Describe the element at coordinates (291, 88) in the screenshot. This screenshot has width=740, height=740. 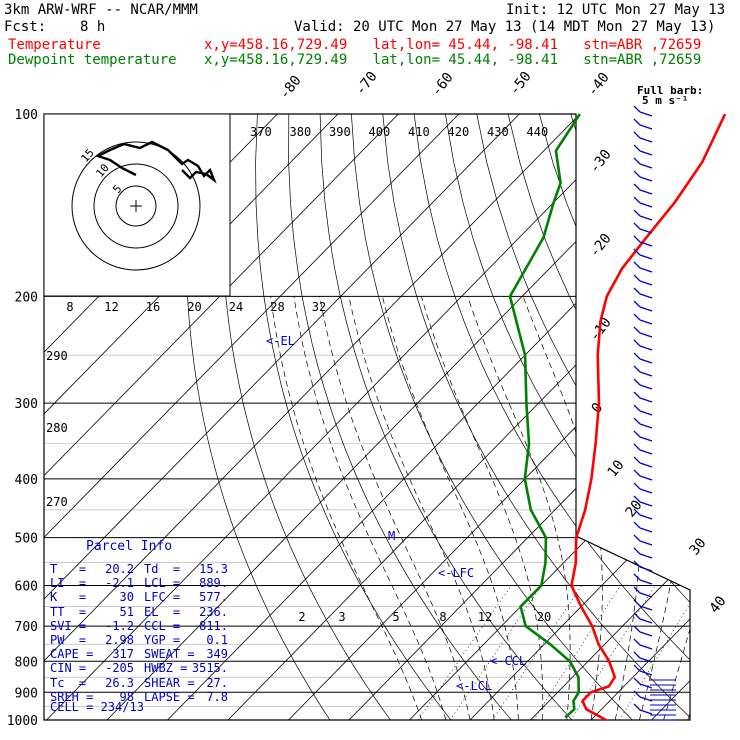
I see `isotherm-label: -80` at that location.